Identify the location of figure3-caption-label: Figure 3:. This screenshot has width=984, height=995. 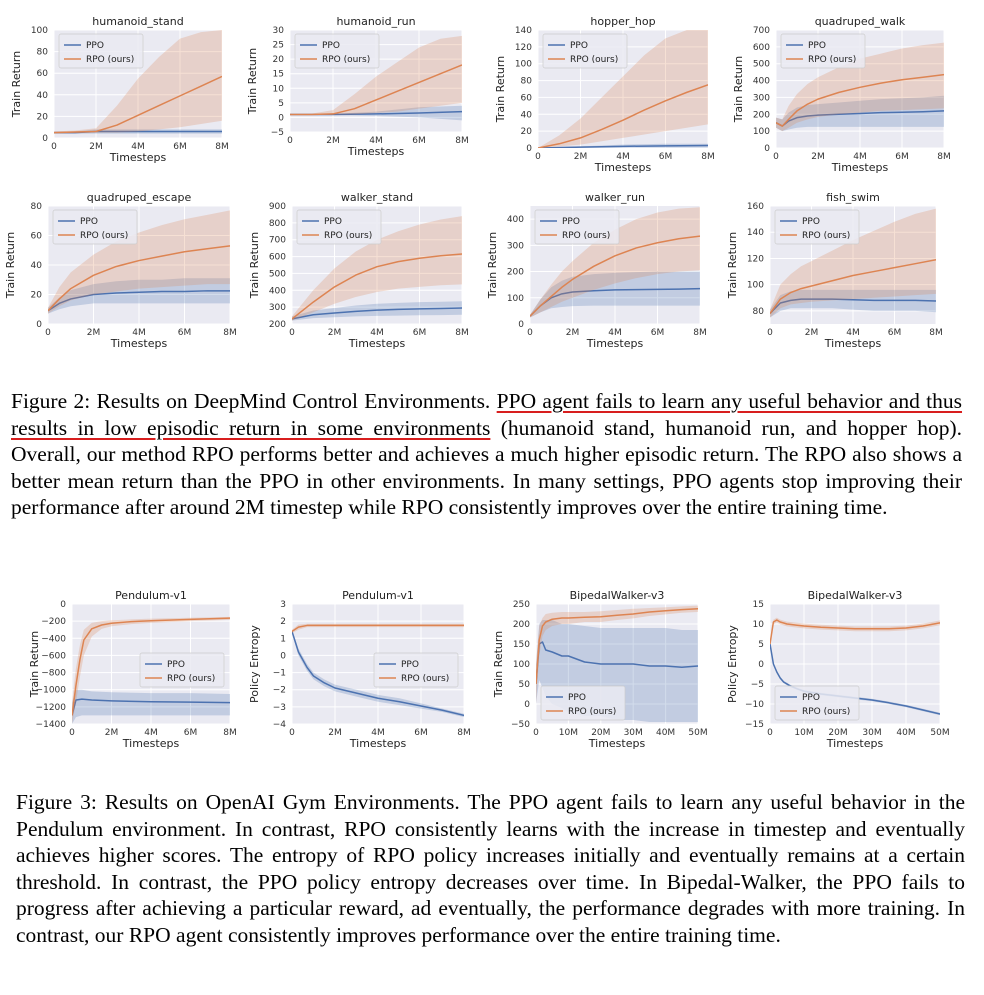
(56, 802).